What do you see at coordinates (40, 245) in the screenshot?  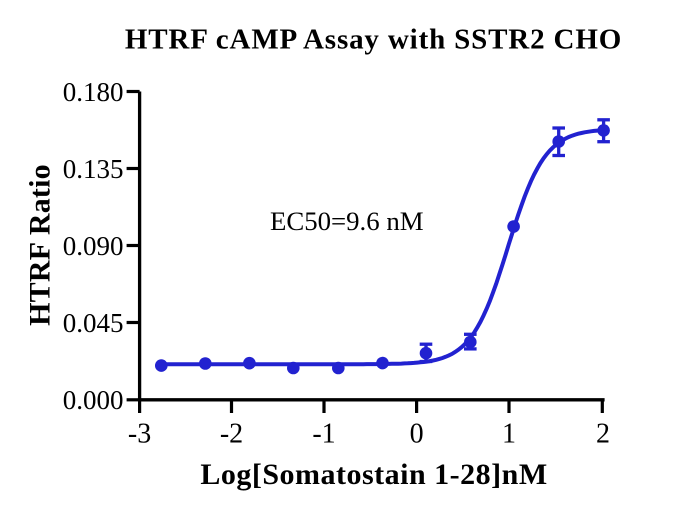 I see `svg-text: HTRF Ratio` at bounding box center [40, 245].